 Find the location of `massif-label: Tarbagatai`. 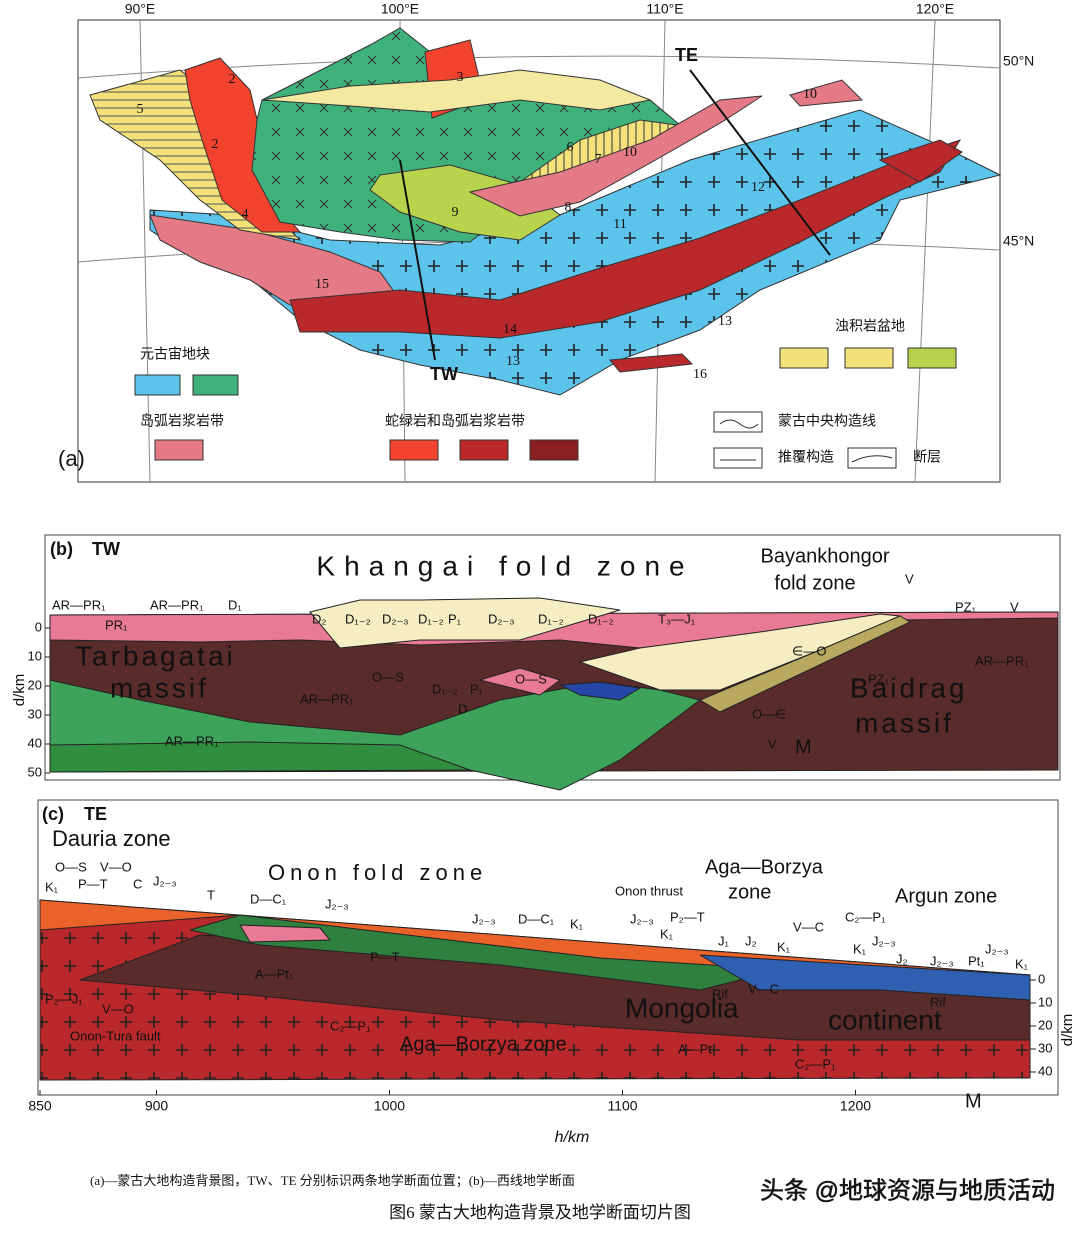

massif-label: Tarbagatai is located at coordinates (155, 655).